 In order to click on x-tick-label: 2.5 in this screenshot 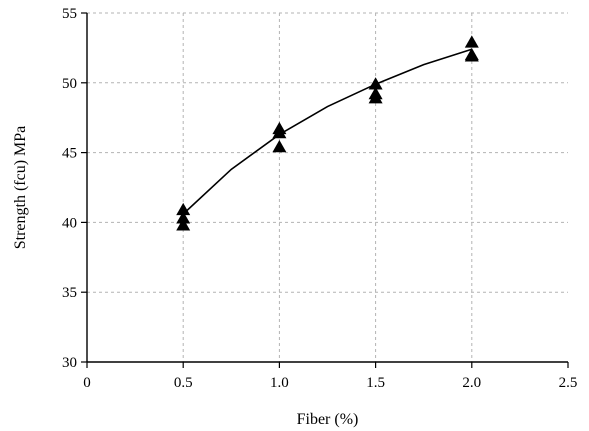, I will do `click(568, 383)`.